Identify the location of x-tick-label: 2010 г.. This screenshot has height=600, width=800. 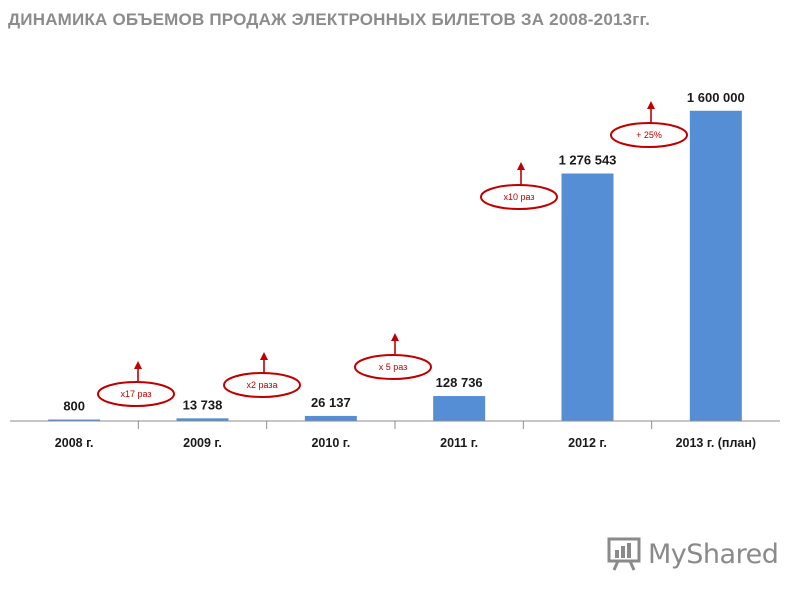
(330, 443).